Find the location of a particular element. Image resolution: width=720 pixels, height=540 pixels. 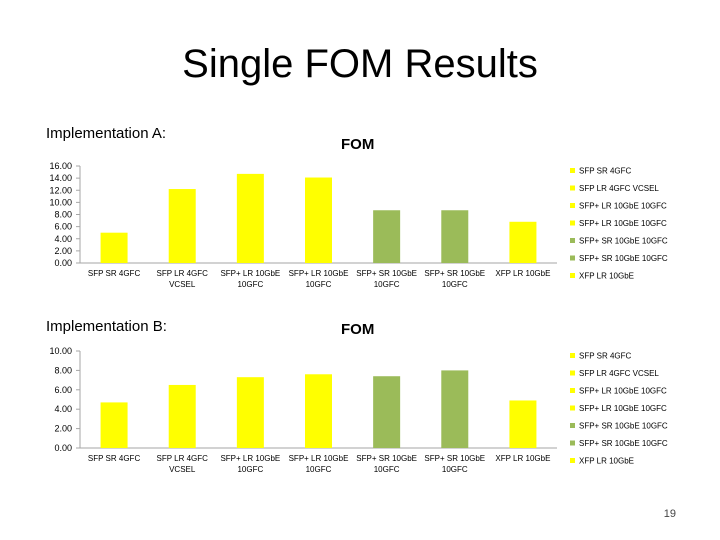

chart-a-category-label: XFP LR 10GbE is located at coordinates (522, 273).